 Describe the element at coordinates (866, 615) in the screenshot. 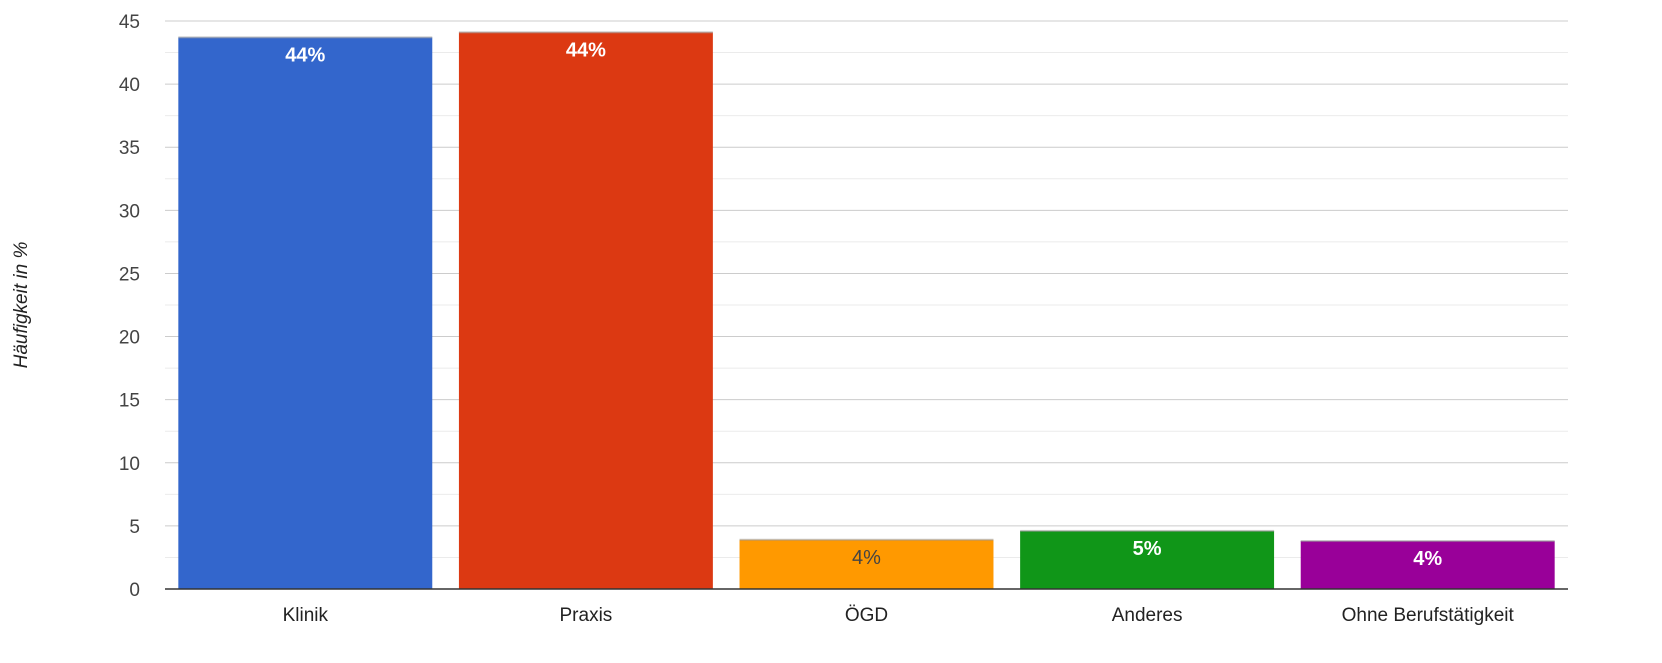

I see `x-category-label: ÖGD` at that location.